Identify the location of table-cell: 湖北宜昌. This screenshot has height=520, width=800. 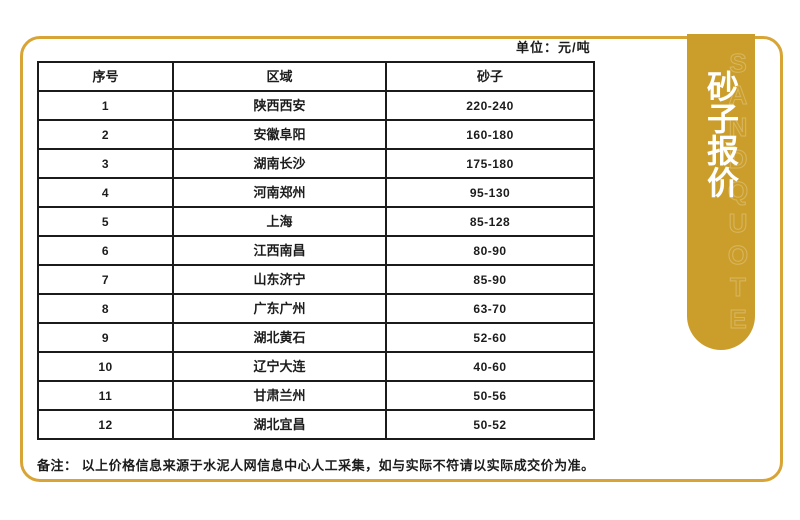
(279, 424).